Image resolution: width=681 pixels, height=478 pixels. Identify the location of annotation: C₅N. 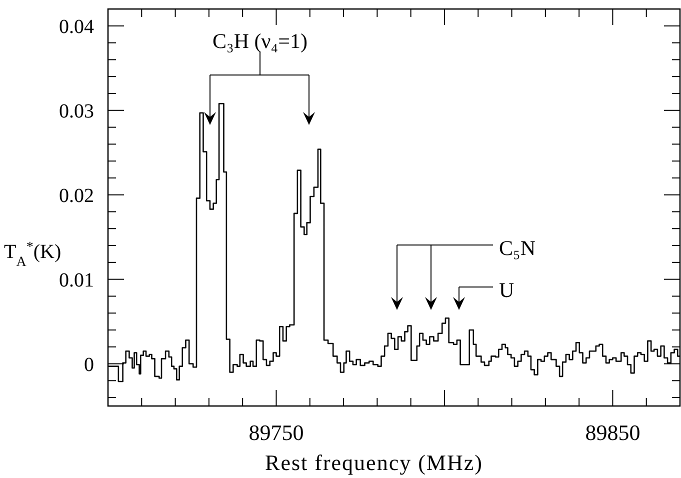
(517, 248).